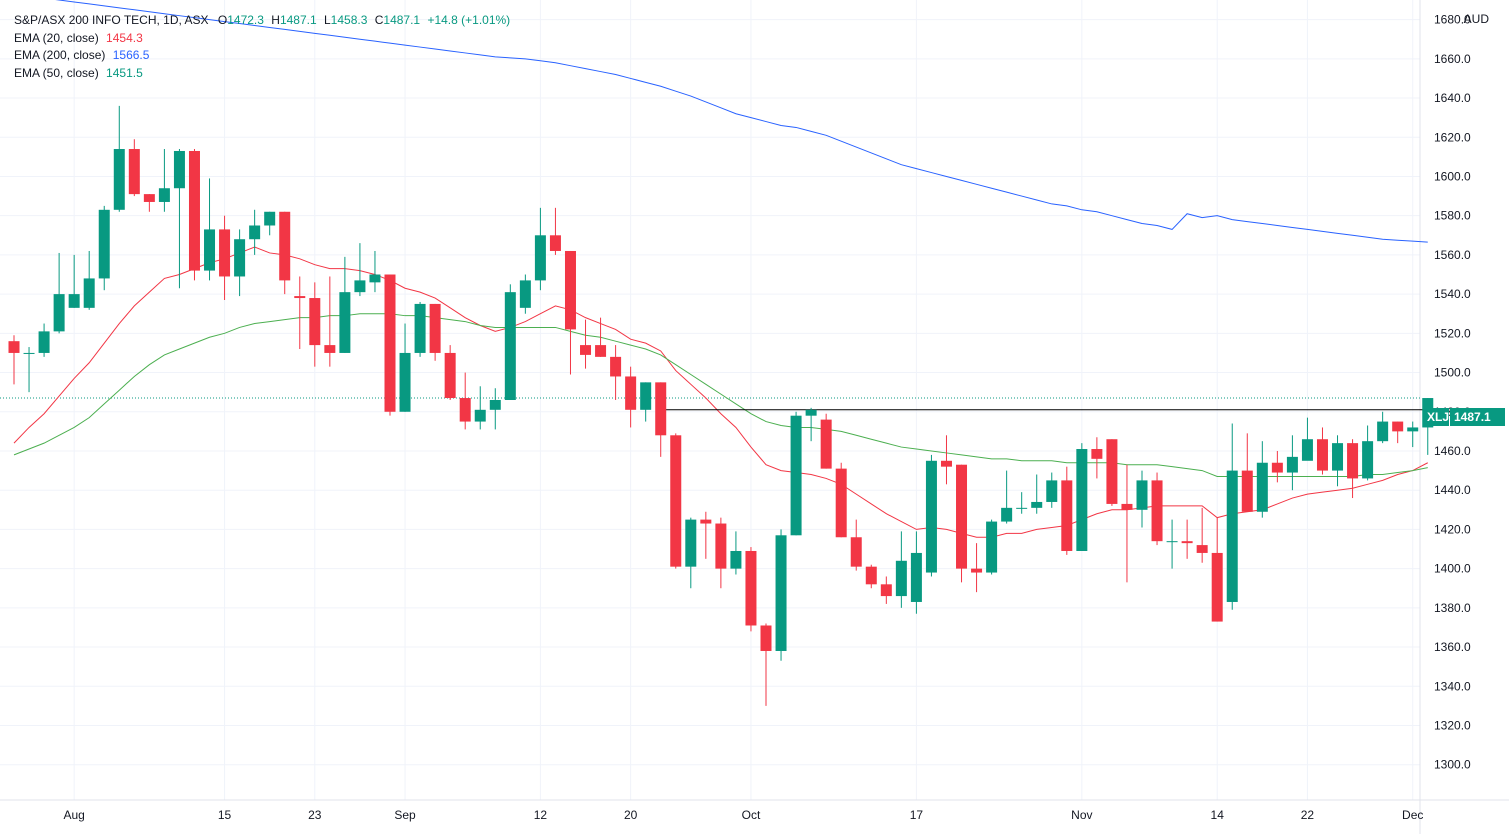  What do you see at coordinates (1452, 176) in the screenshot?
I see `y-tick-label: 1600.0` at bounding box center [1452, 176].